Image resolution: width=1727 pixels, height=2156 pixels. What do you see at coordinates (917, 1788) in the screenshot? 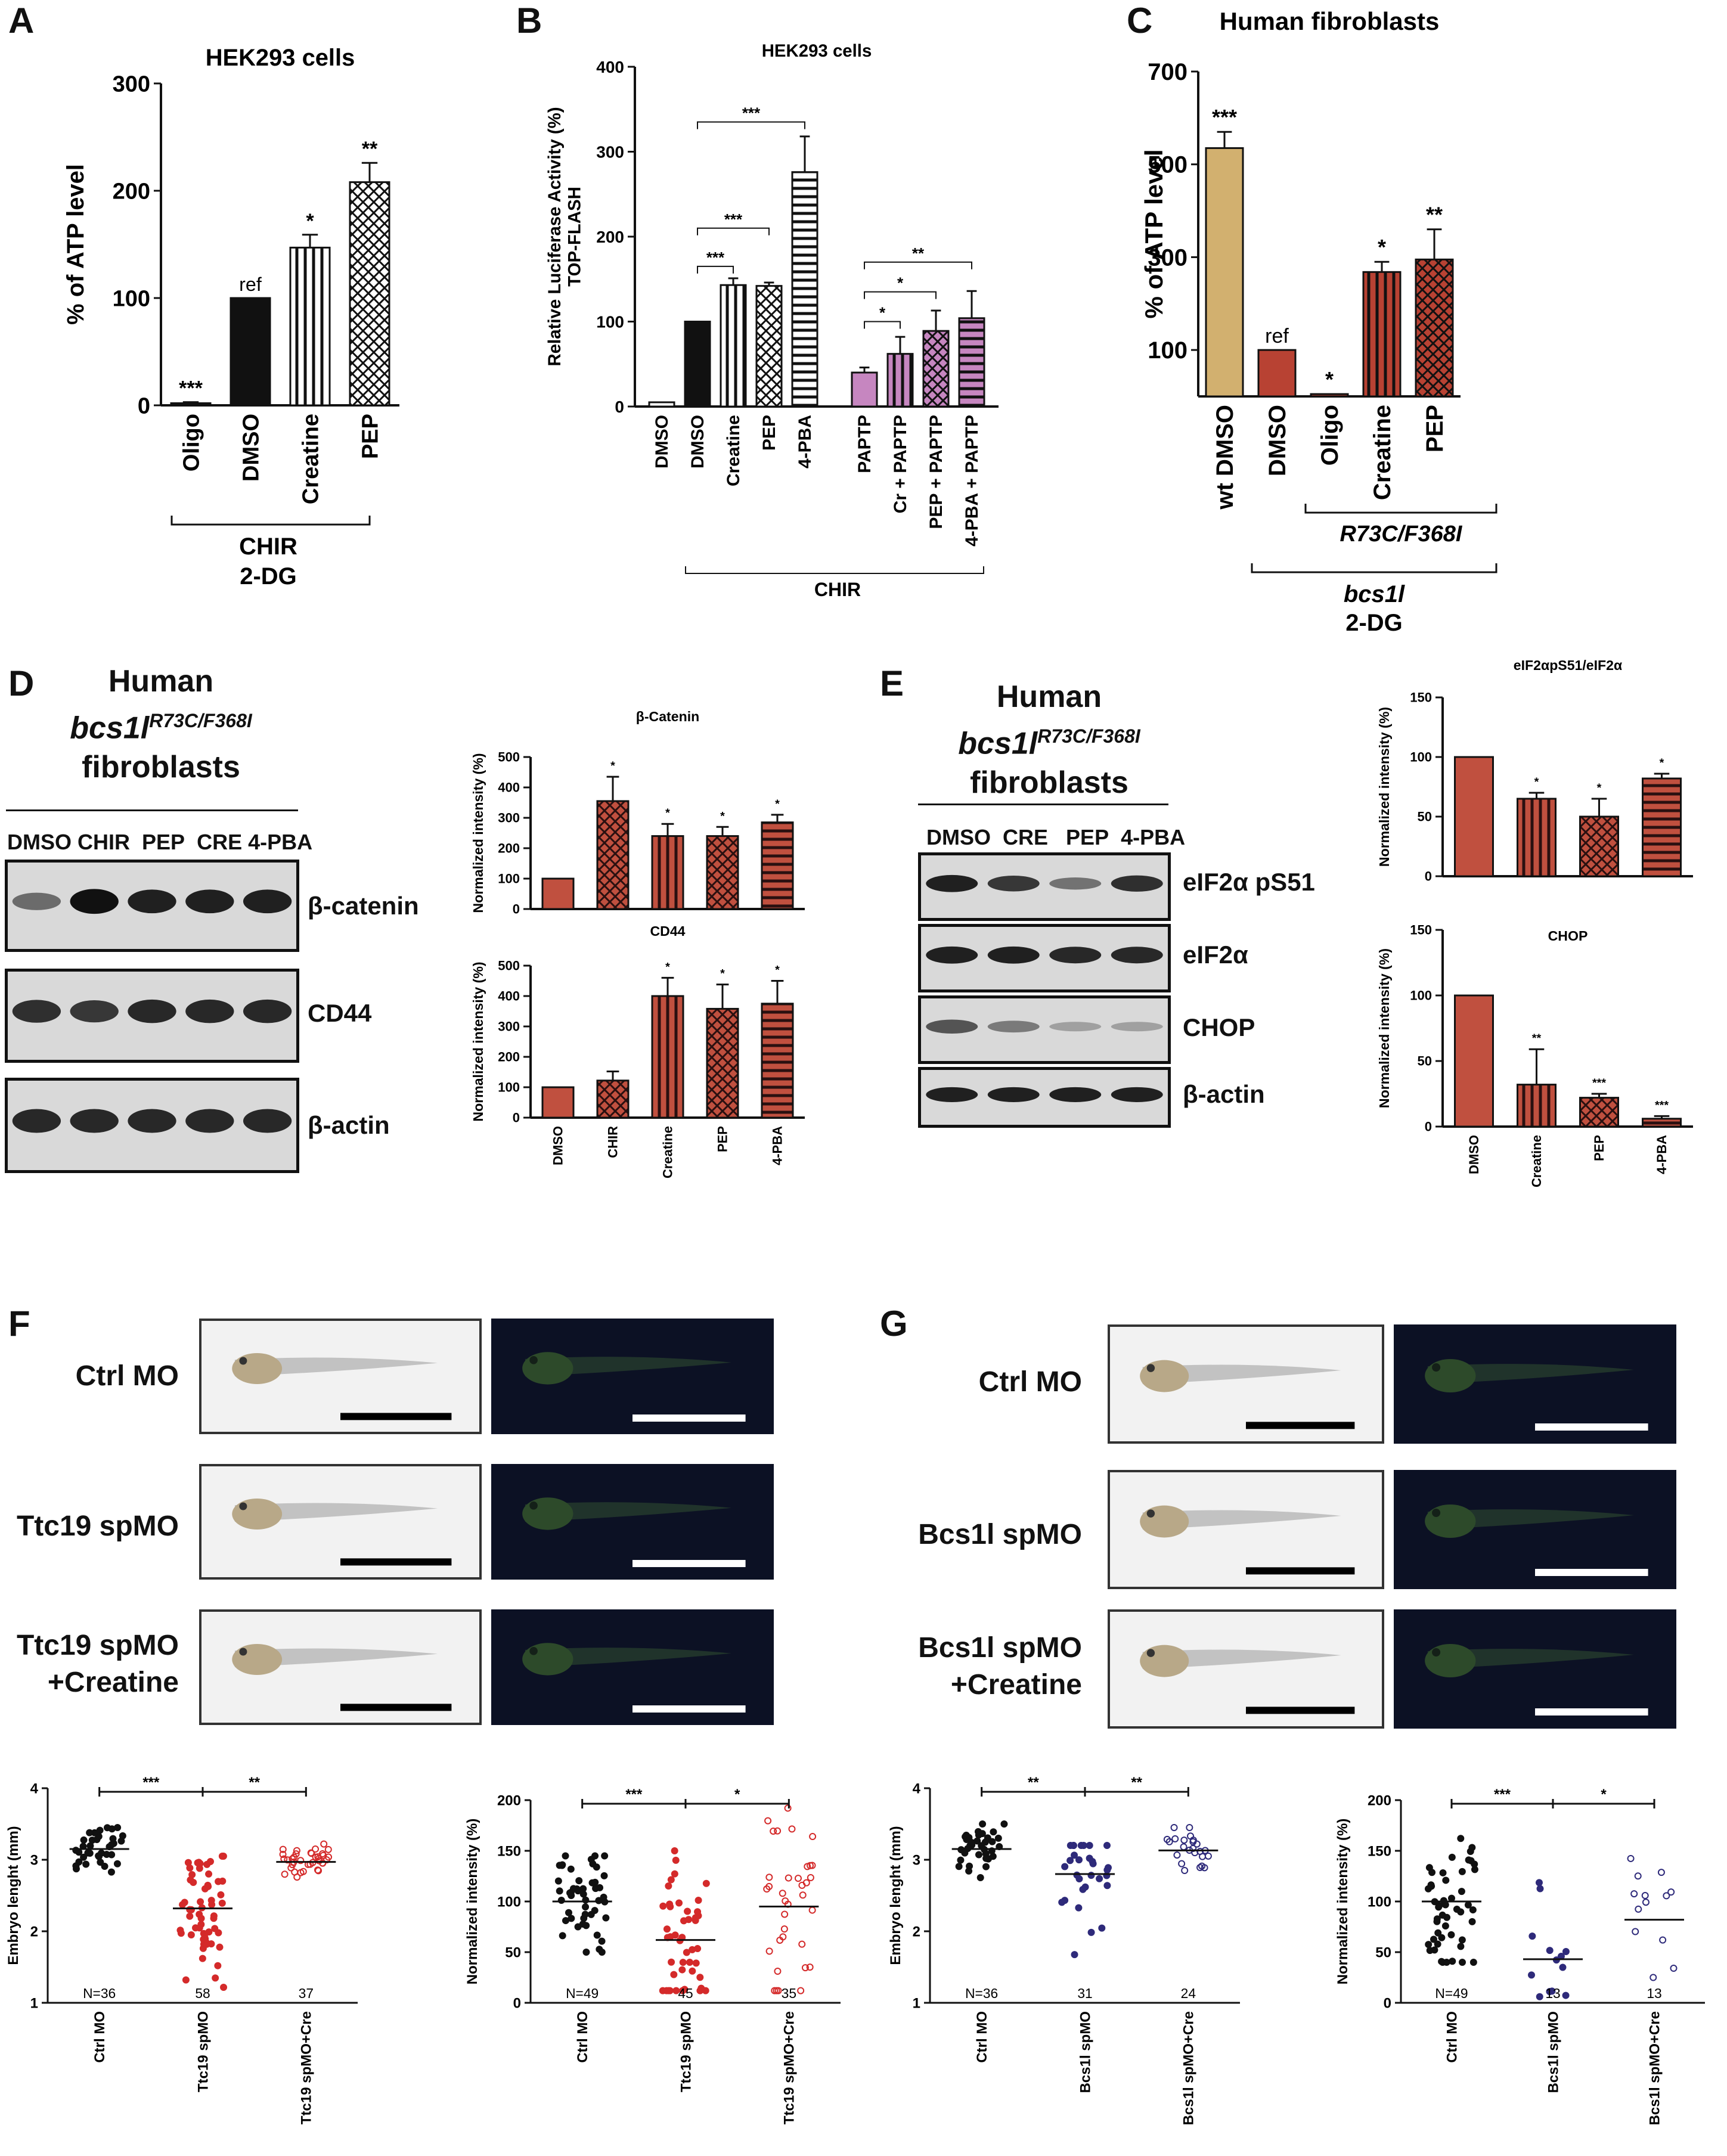
I see `y-tick-label: 4` at bounding box center [917, 1788].